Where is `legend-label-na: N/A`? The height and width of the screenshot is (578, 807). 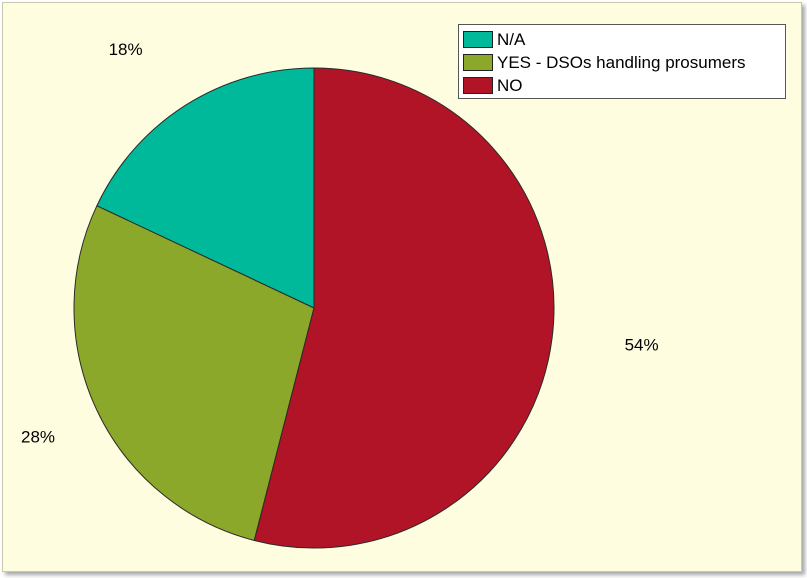
legend-label-na: N/A is located at coordinates (511, 39).